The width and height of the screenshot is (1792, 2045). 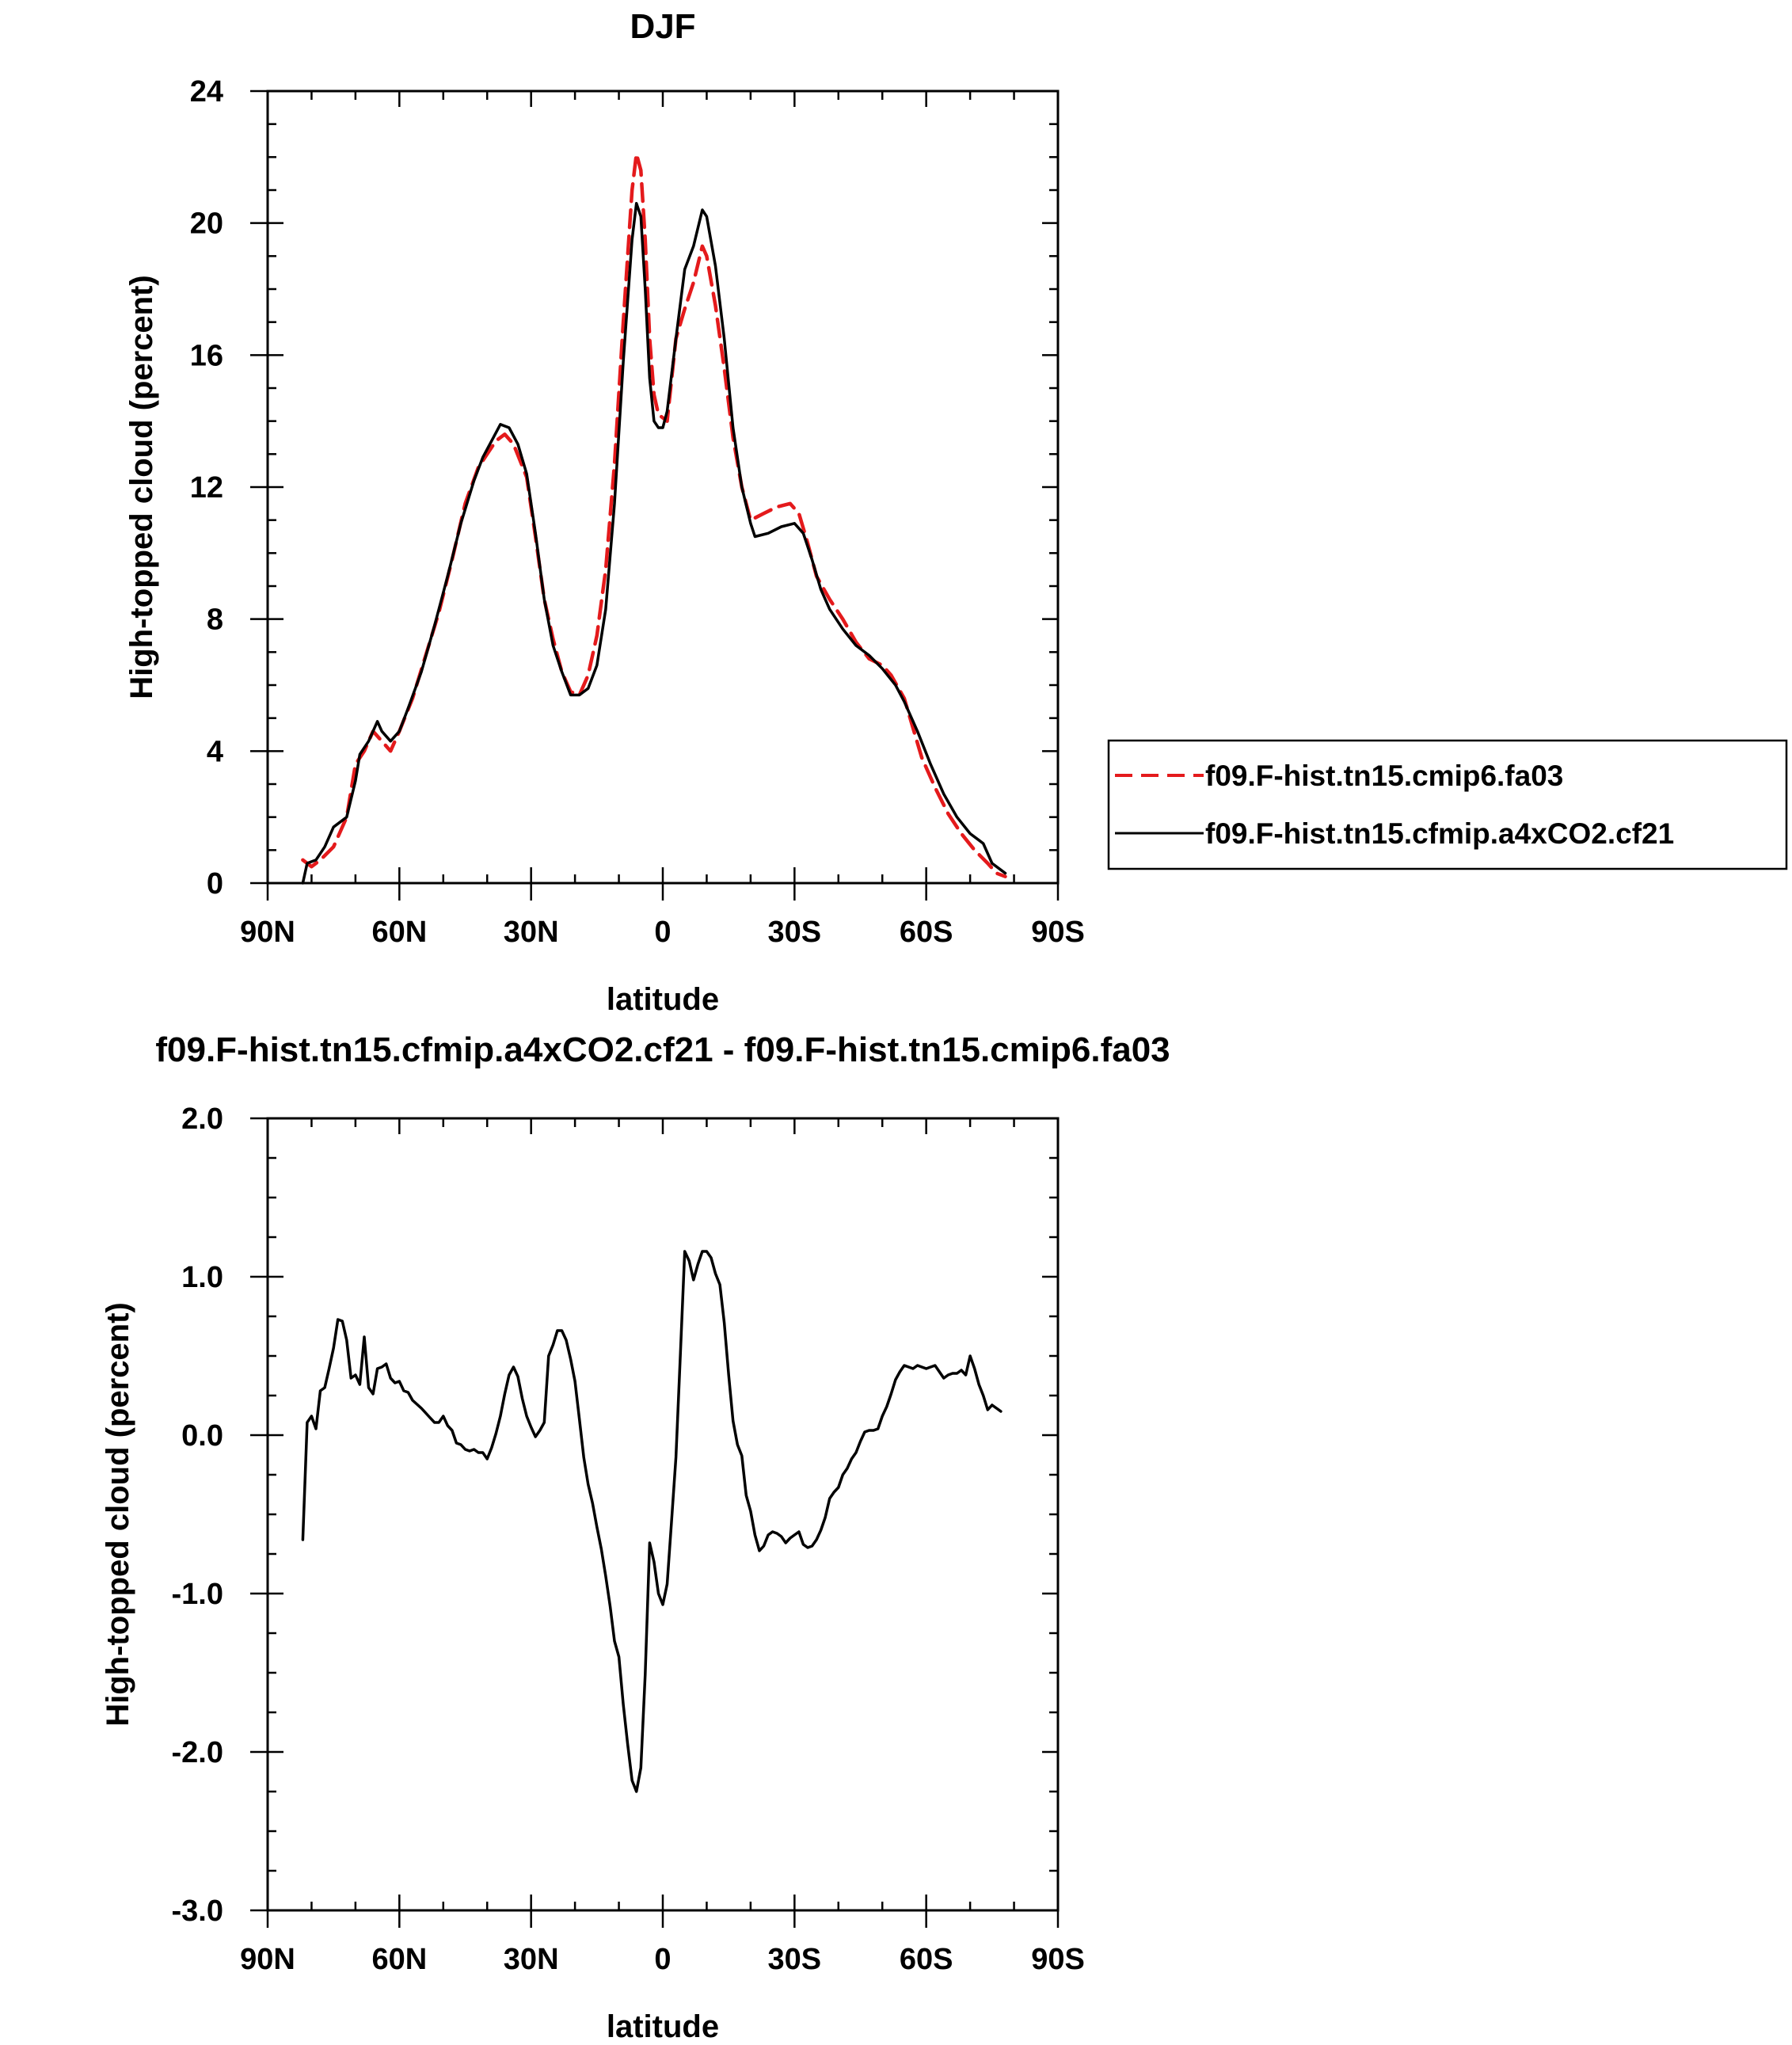 I want to click on y-tick-label: 12, so click(x=206, y=488).